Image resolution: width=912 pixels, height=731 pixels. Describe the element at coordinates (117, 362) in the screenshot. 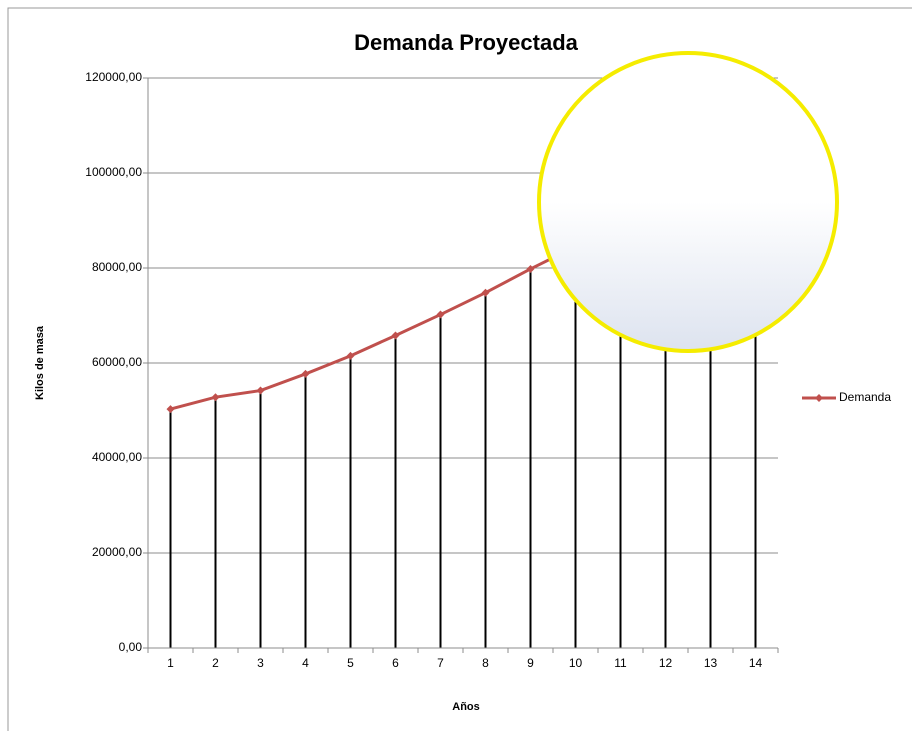

I see `y-tick-label: 60000,00` at that location.